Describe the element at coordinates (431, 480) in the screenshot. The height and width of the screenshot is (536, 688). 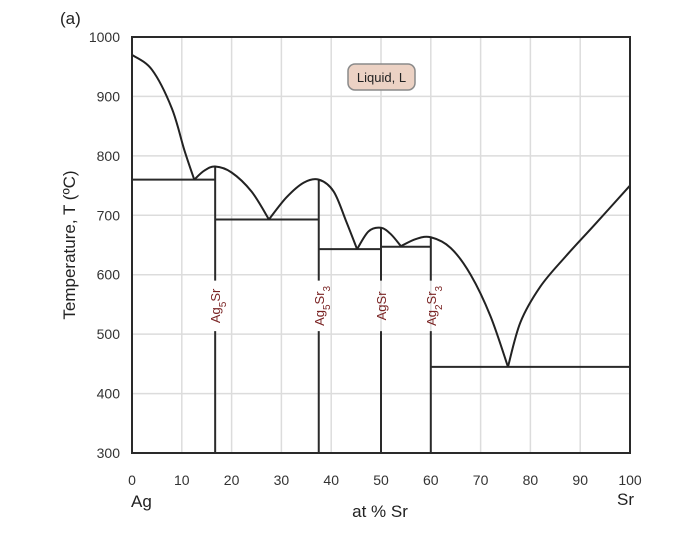
I see `x-tick-label: 60` at that location.